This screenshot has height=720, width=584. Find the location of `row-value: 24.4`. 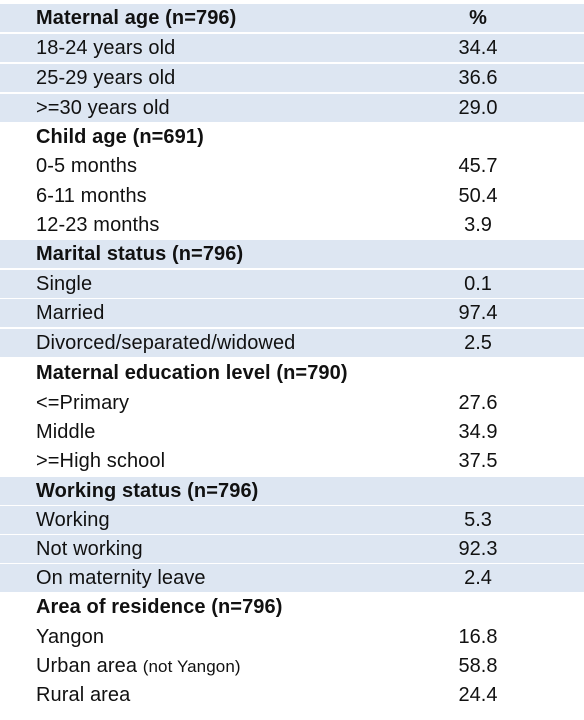

row-value: 24.4 is located at coordinates (478, 694).